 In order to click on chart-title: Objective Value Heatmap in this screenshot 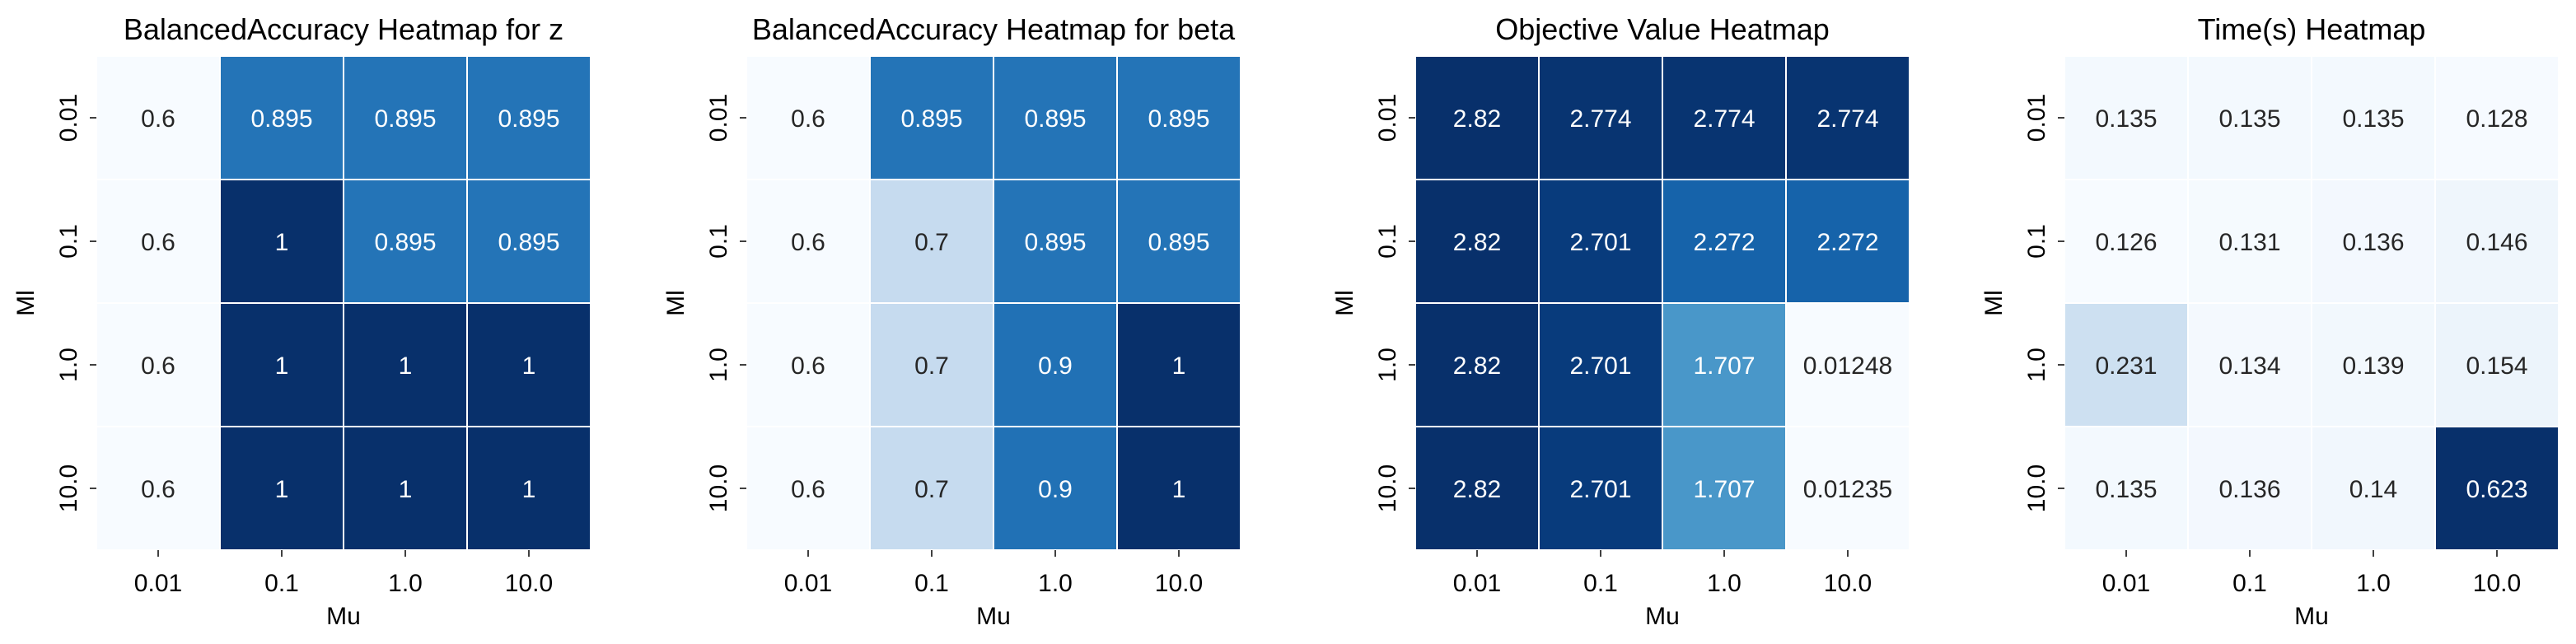, I will do `click(1662, 29)`.